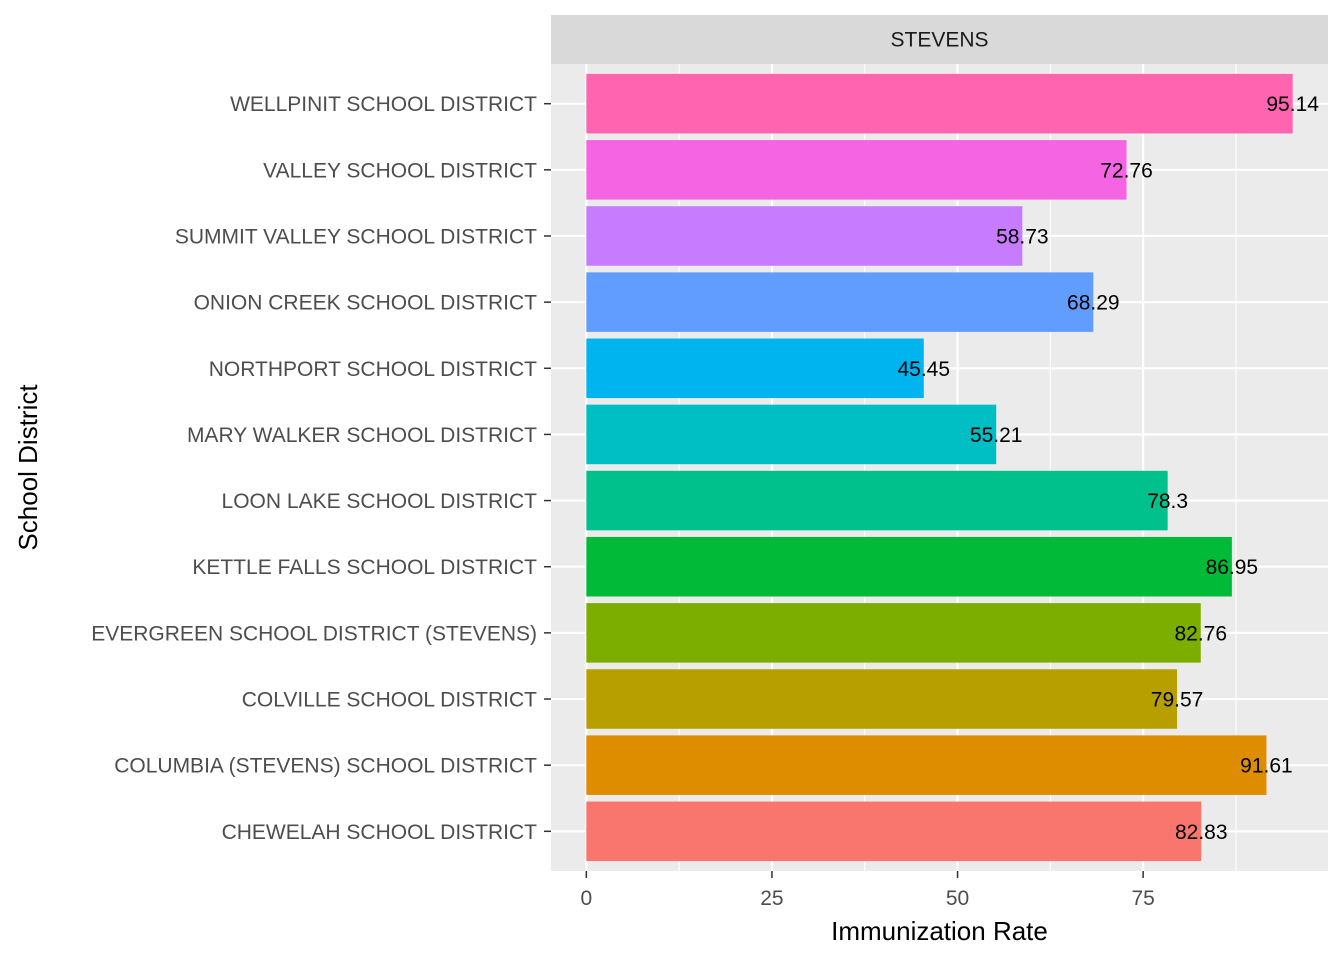 The height and width of the screenshot is (960, 1344). What do you see at coordinates (366, 303) in the screenshot?
I see `y-tick-label: ONION CREEK SCHOOL DISTRICT` at bounding box center [366, 303].